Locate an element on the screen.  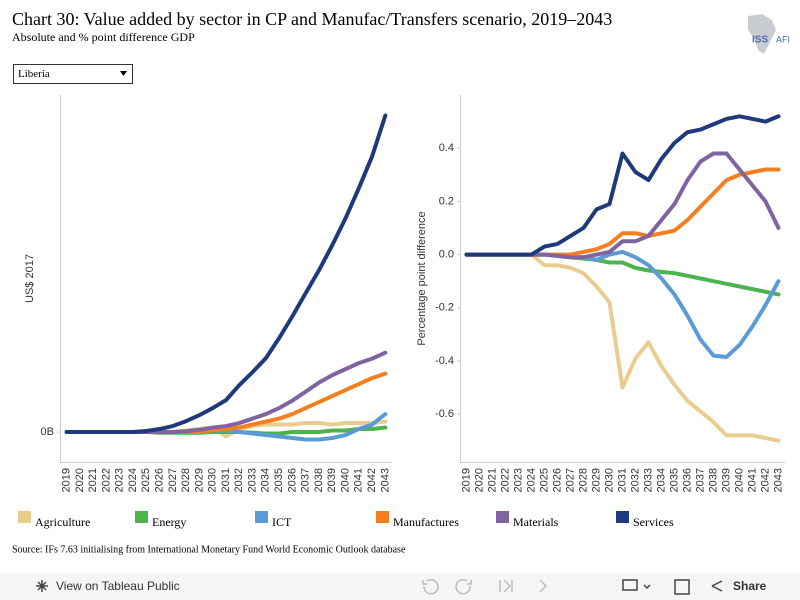
toolbar is located at coordinates (400, 586).